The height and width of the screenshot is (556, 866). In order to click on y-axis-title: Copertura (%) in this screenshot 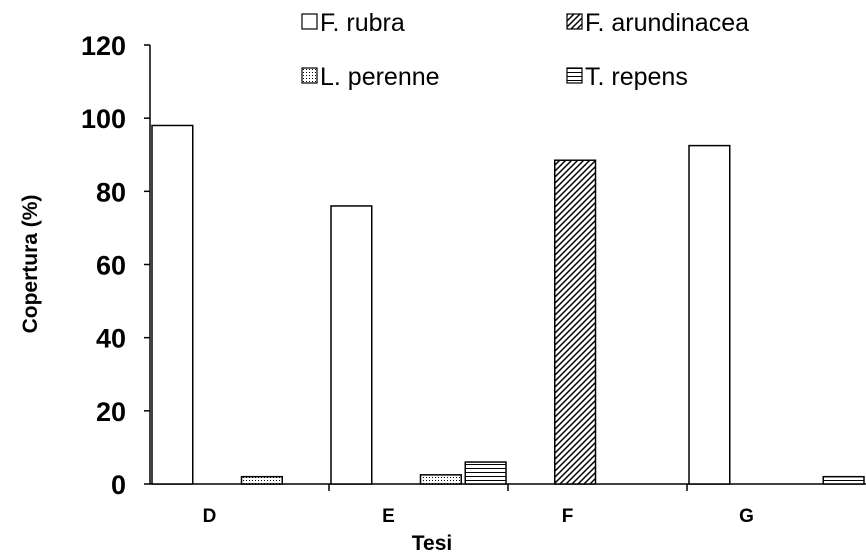, I will do `click(30, 264)`.